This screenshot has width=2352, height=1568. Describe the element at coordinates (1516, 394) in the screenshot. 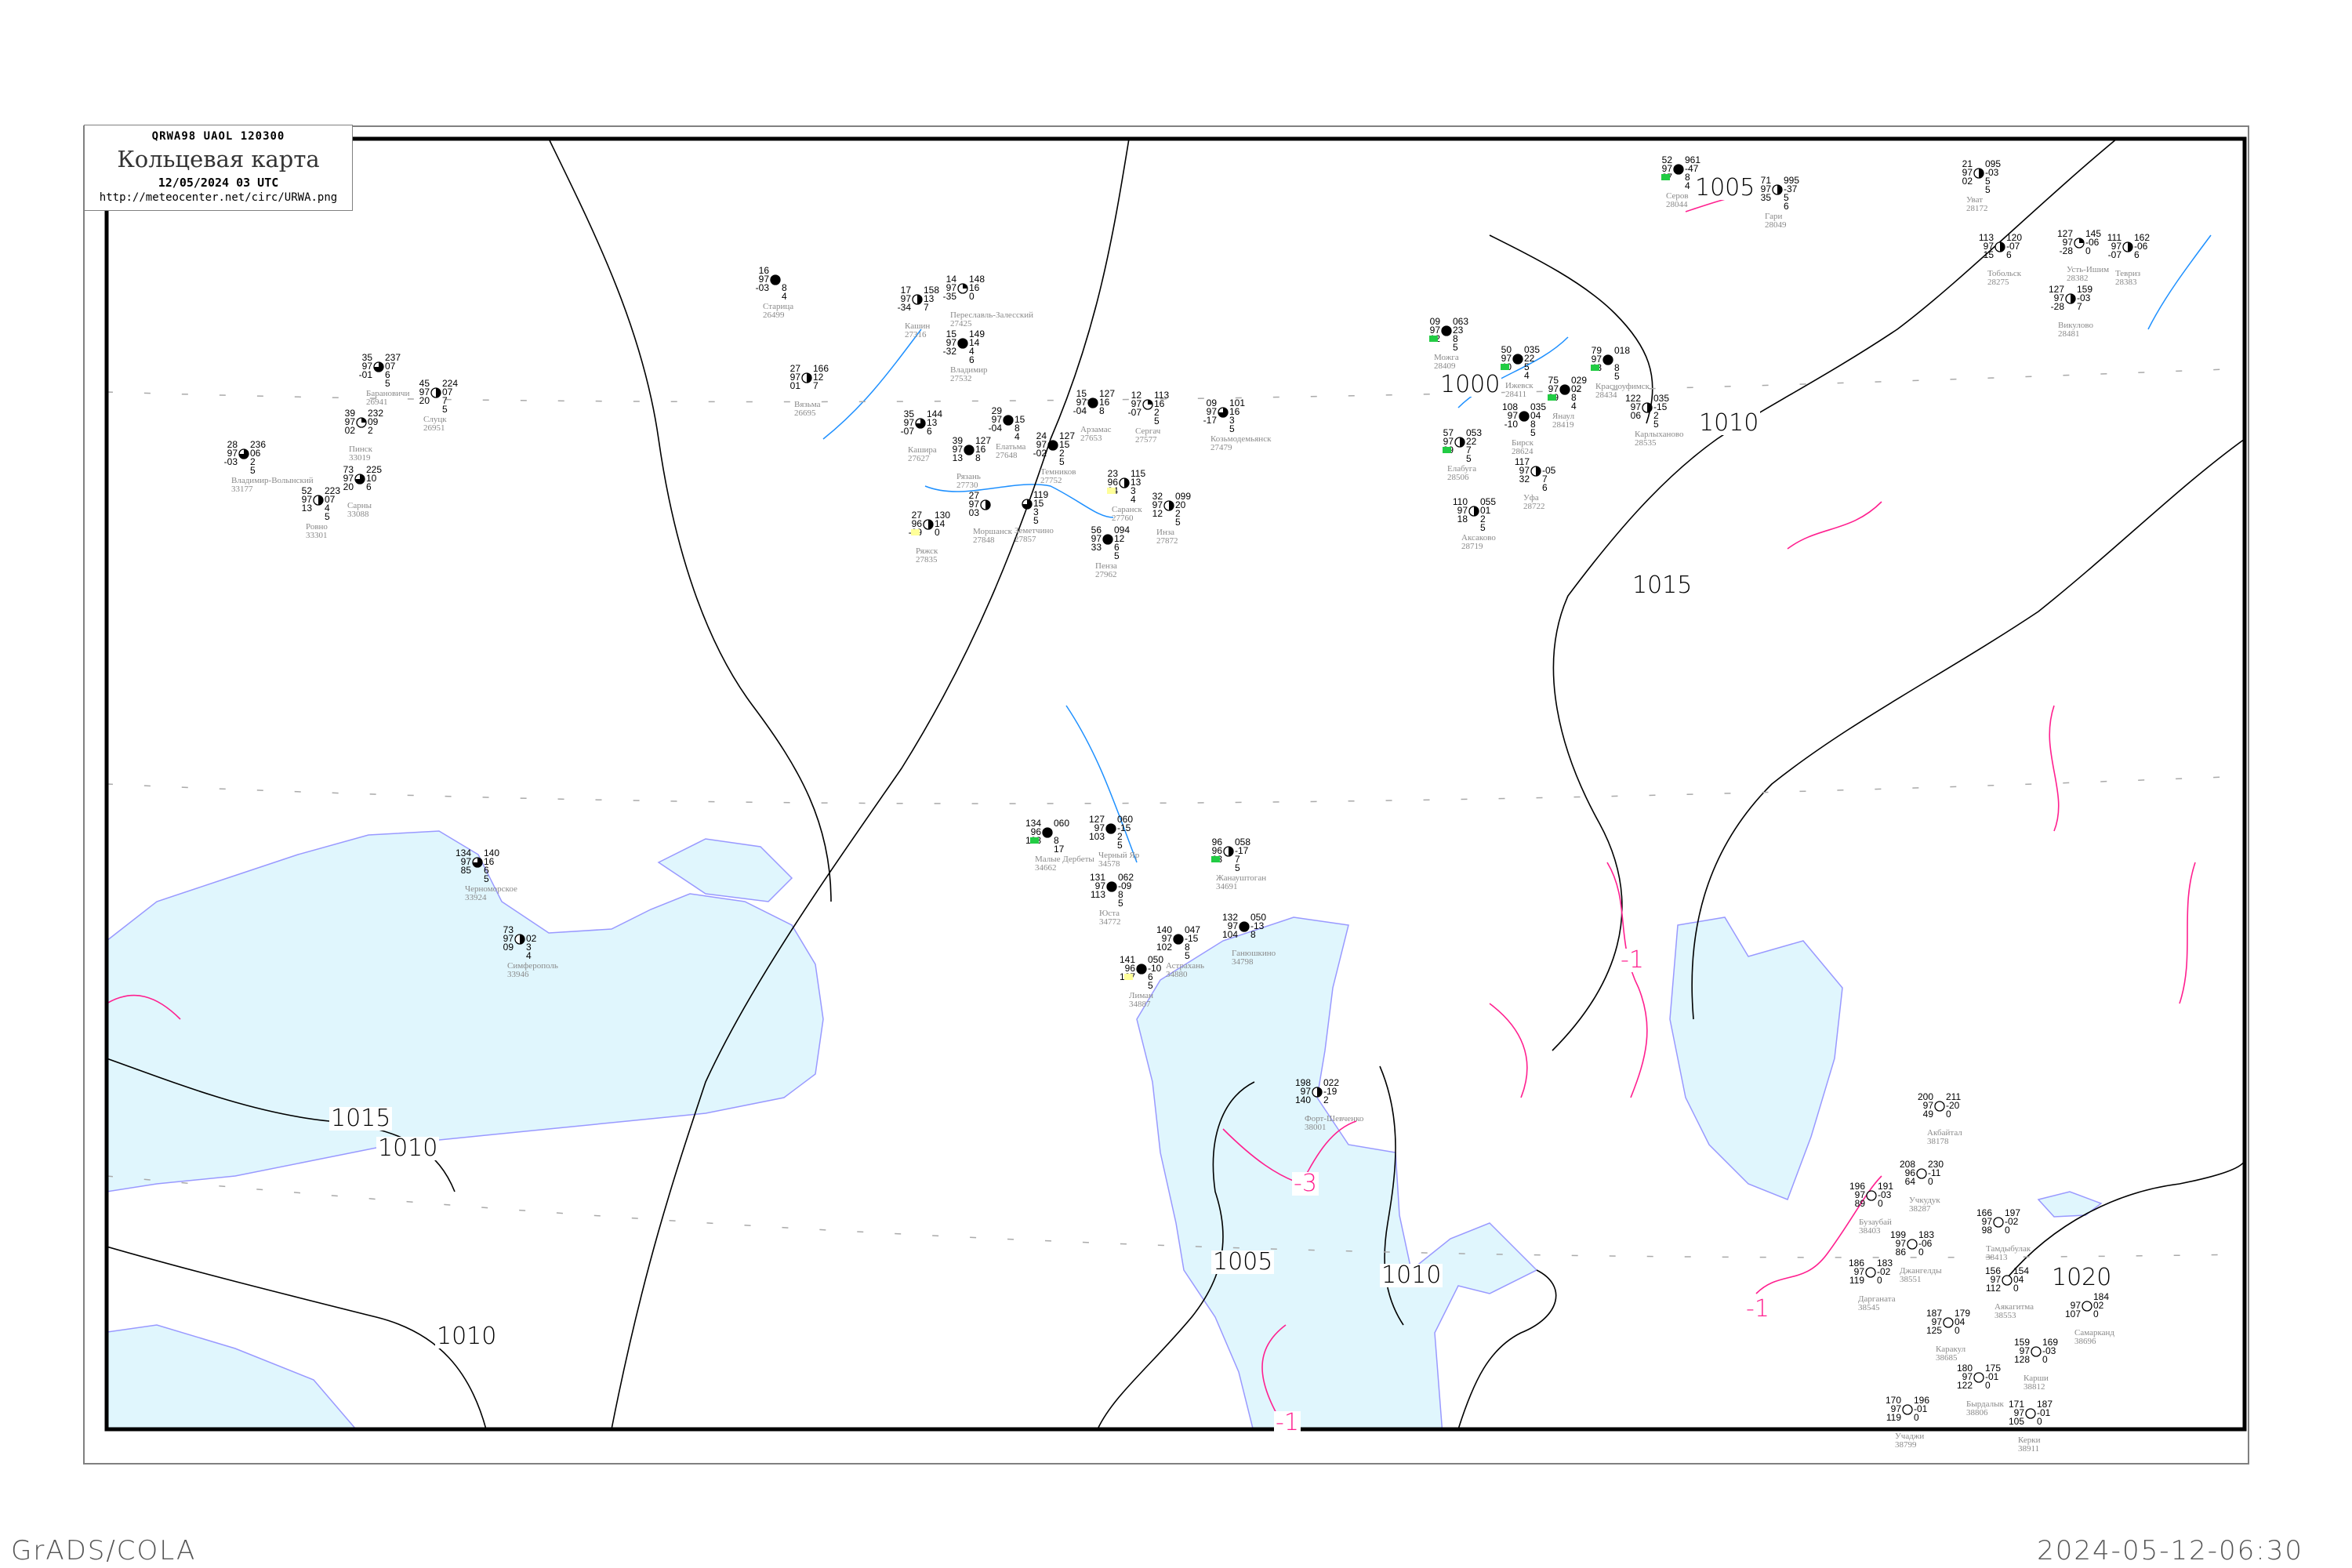

I see `station-index: 28411` at that location.